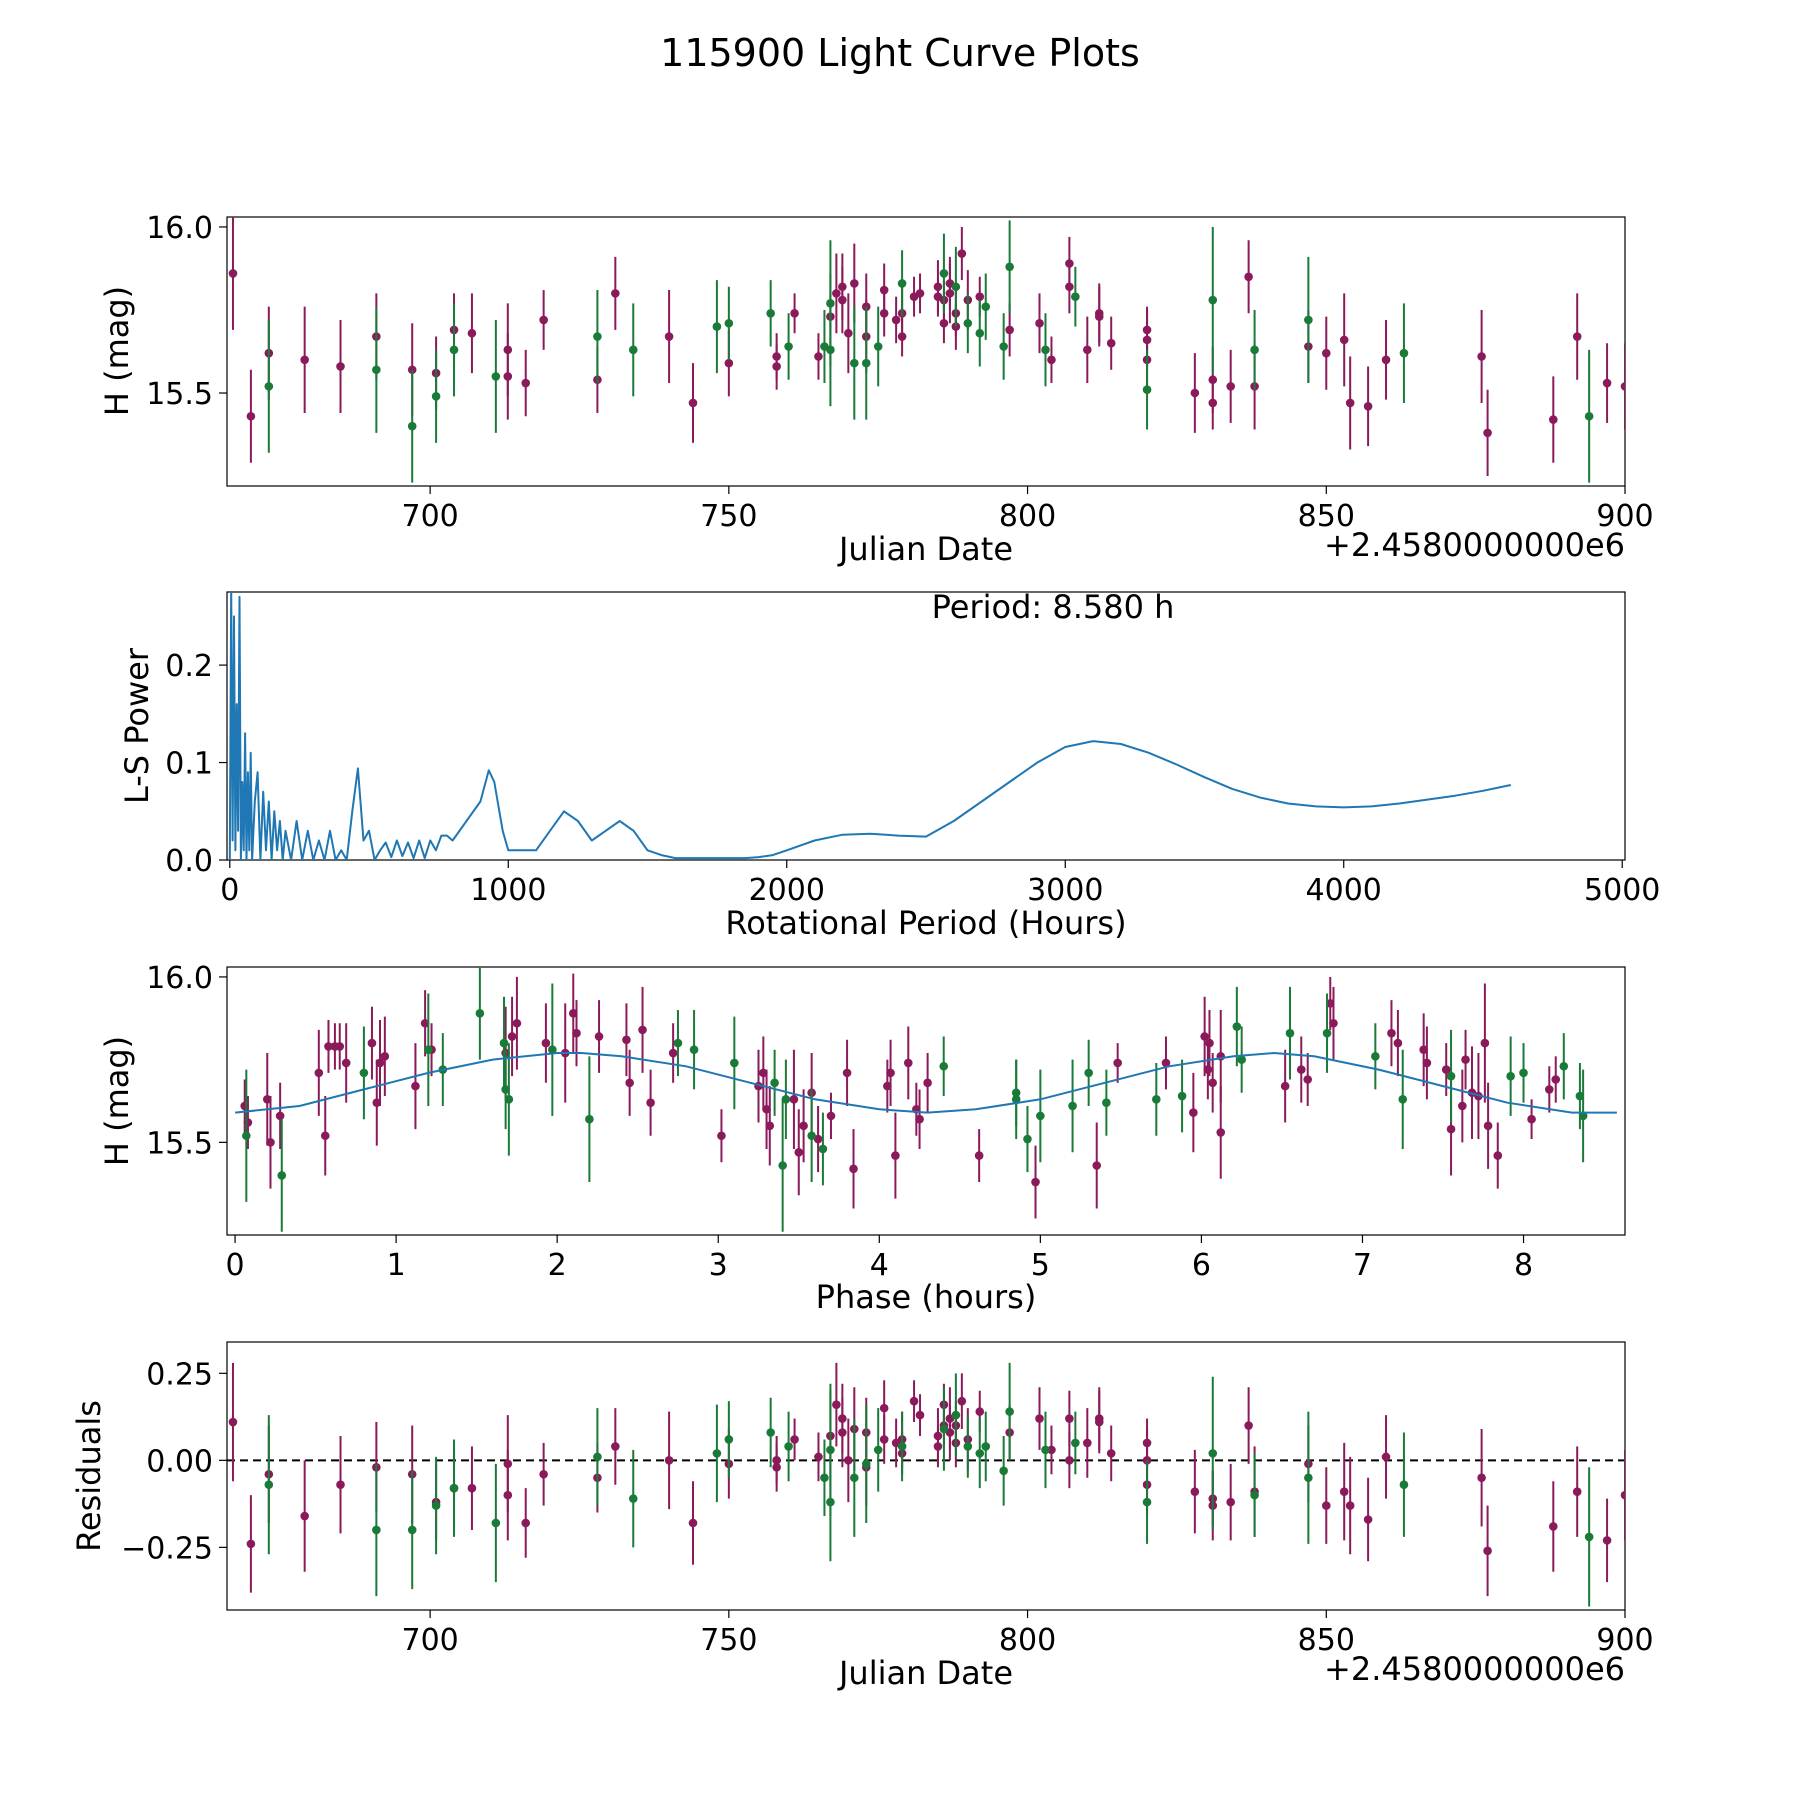 Image resolution: width=1800 pixels, height=1800 pixels. What do you see at coordinates (870, 726) in the screenshot?
I see `periodogram-data` at bounding box center [870, 726].